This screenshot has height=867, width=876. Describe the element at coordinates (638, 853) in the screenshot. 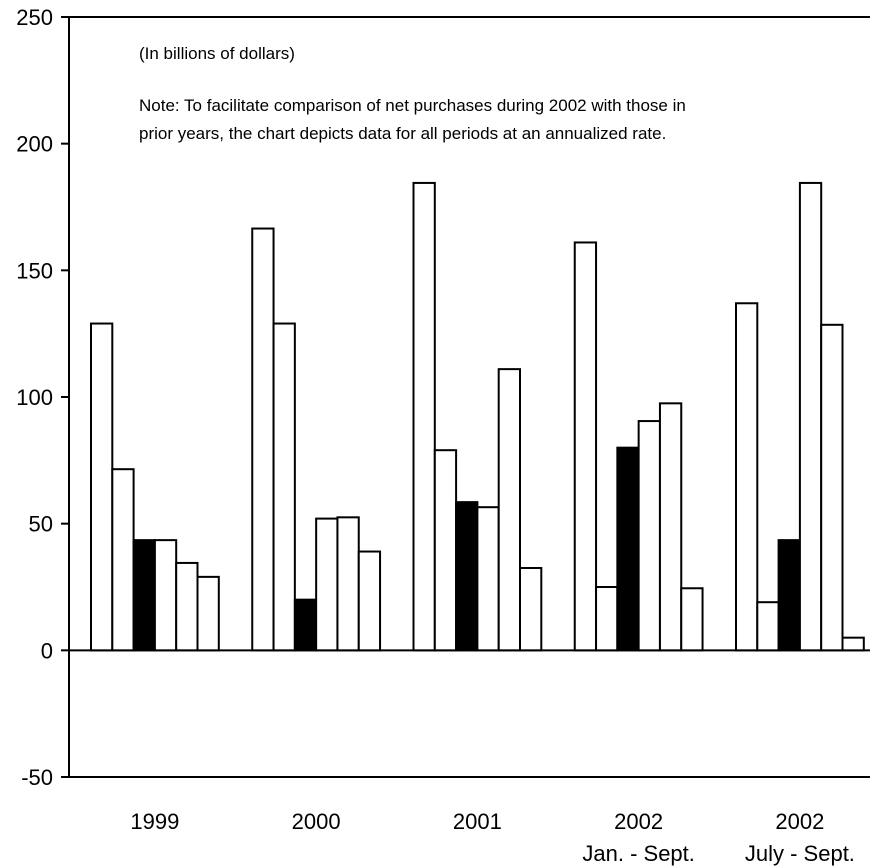

I see `x-category-sublabel: Jan. - Sept.` at that location.